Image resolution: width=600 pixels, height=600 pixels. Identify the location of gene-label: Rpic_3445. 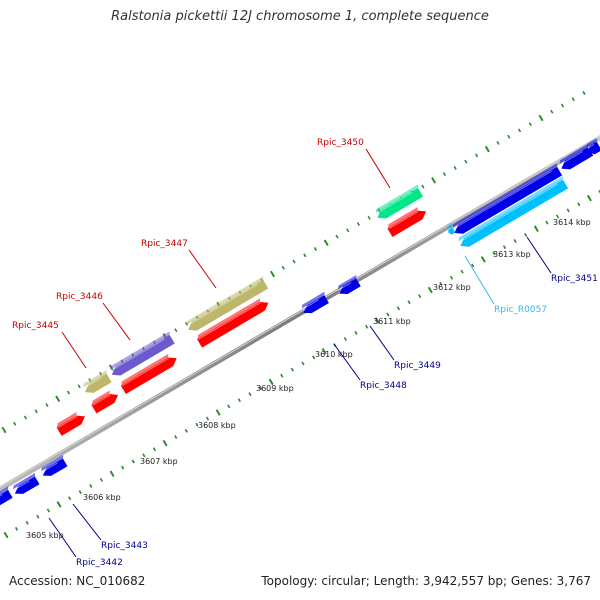
(35, 326).